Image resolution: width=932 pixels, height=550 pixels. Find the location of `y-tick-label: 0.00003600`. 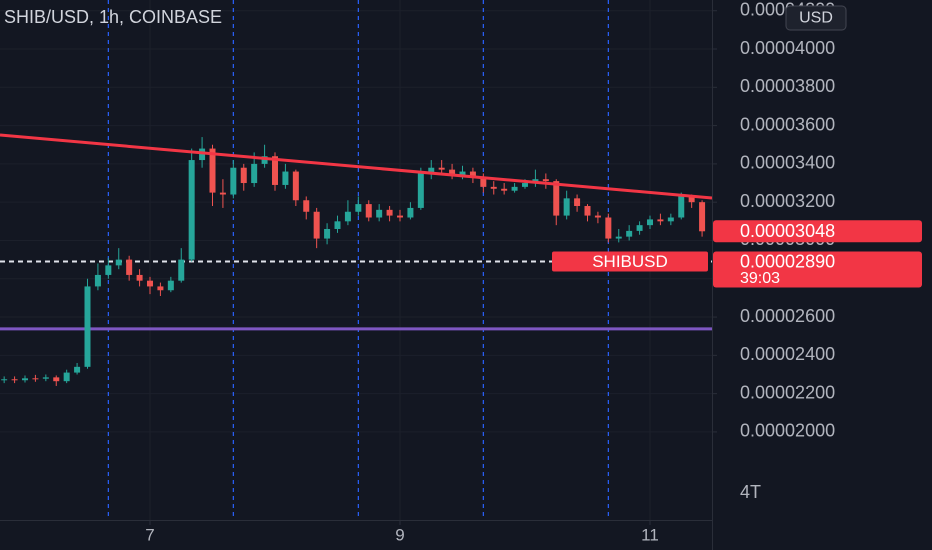

y-tick-label: 0.00003600 is located at coordinates (787, 124).